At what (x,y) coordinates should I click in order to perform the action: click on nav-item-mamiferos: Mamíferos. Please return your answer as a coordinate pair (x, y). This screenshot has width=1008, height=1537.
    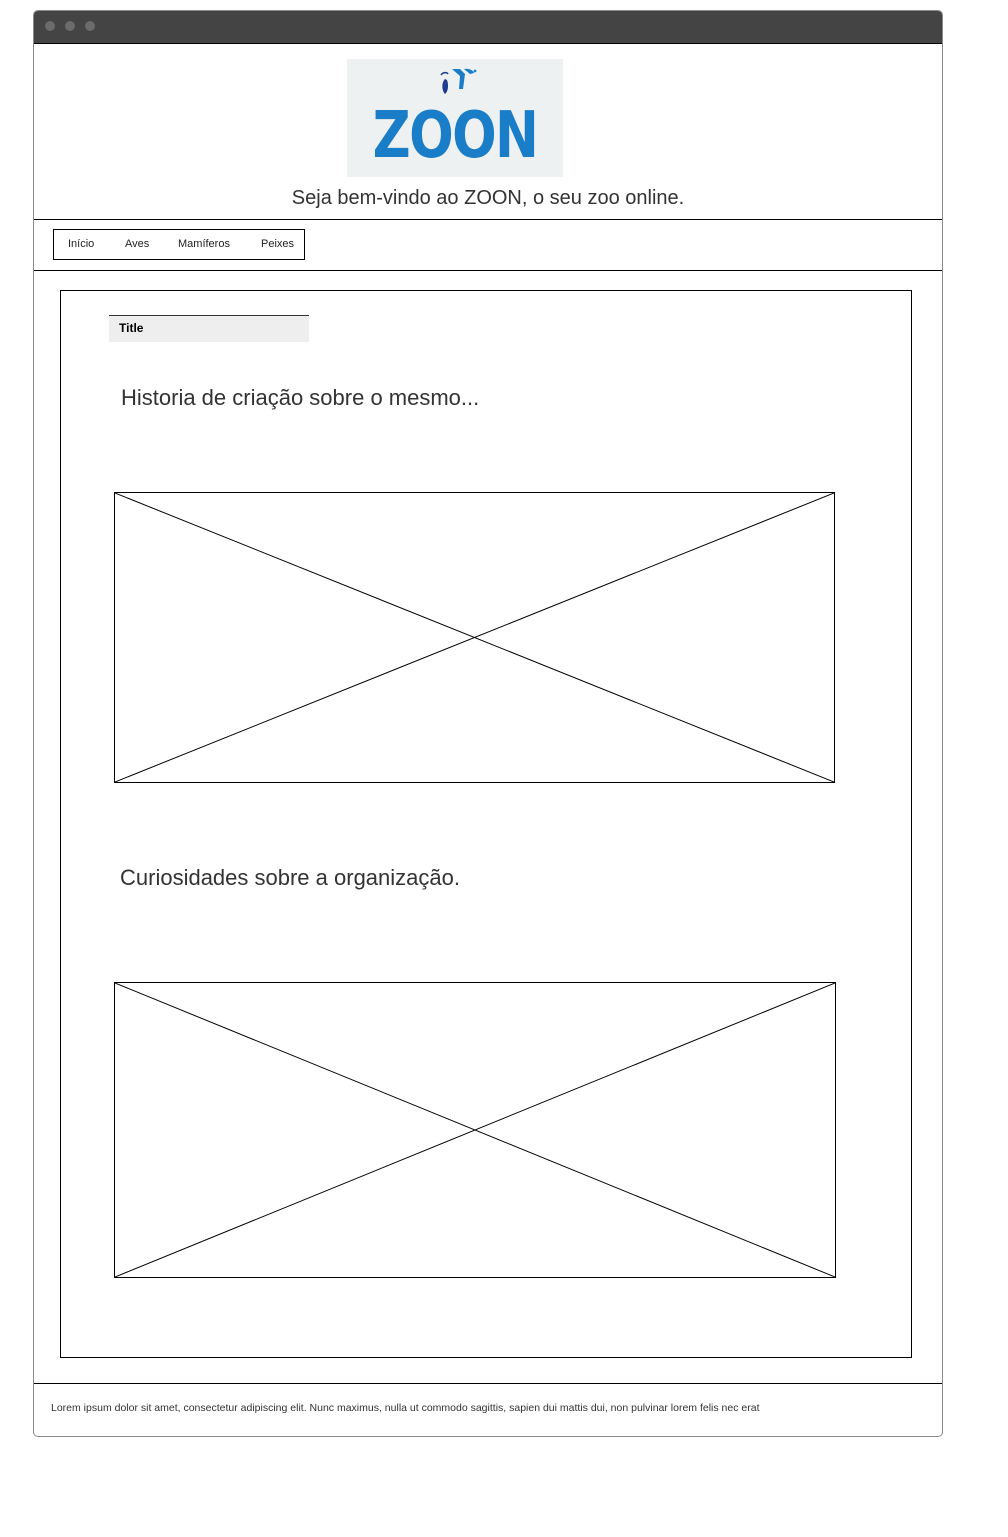
    Looking at the image, I should click on (204, 244).